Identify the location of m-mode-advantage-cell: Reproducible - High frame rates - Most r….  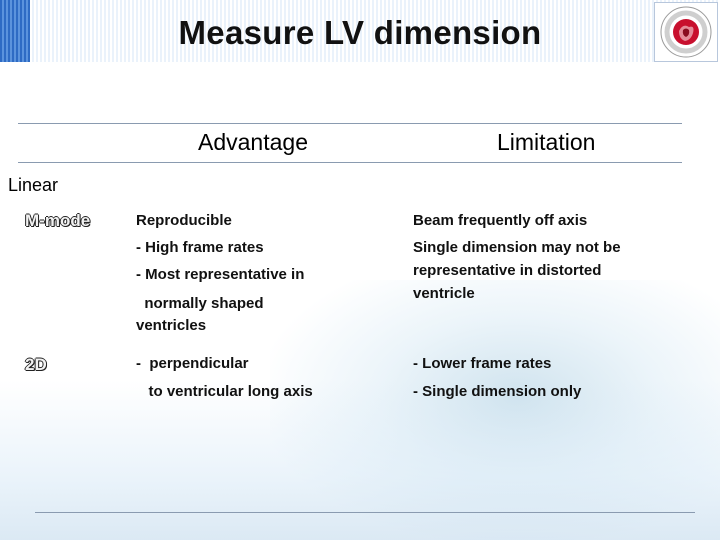
(220, 273).